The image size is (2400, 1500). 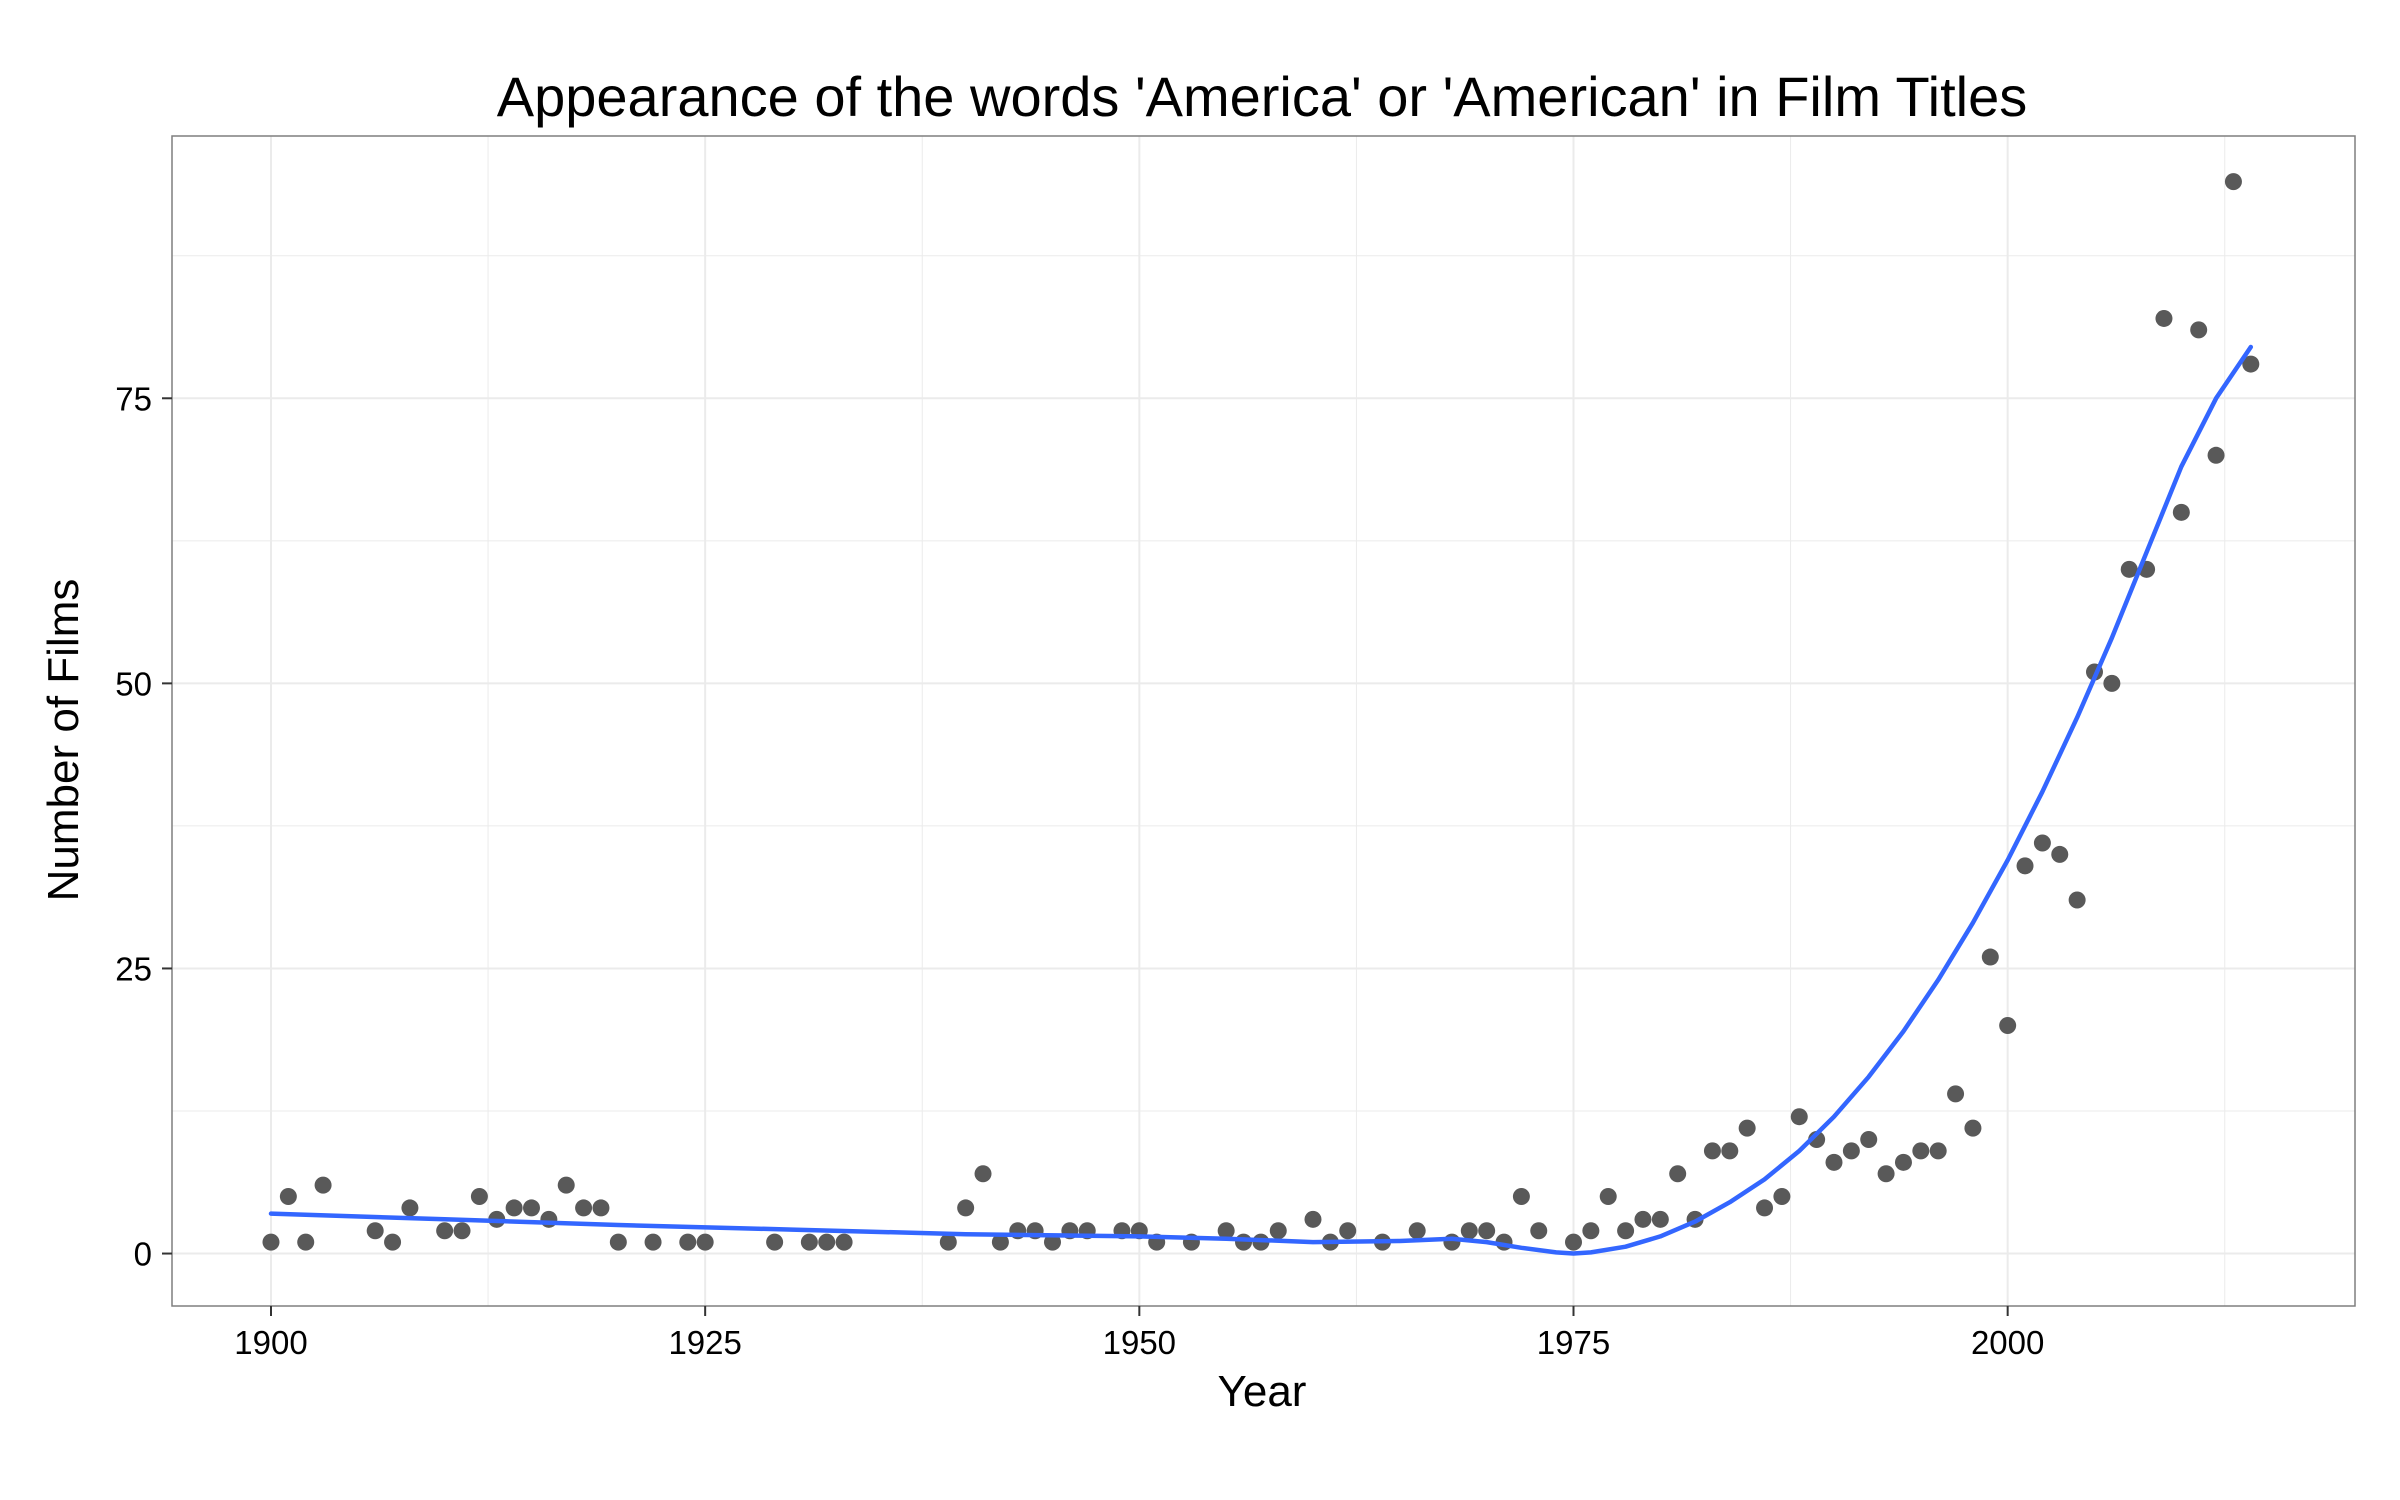 I want to click on x-tick-label: 1900, so click(x=270, y=1342).